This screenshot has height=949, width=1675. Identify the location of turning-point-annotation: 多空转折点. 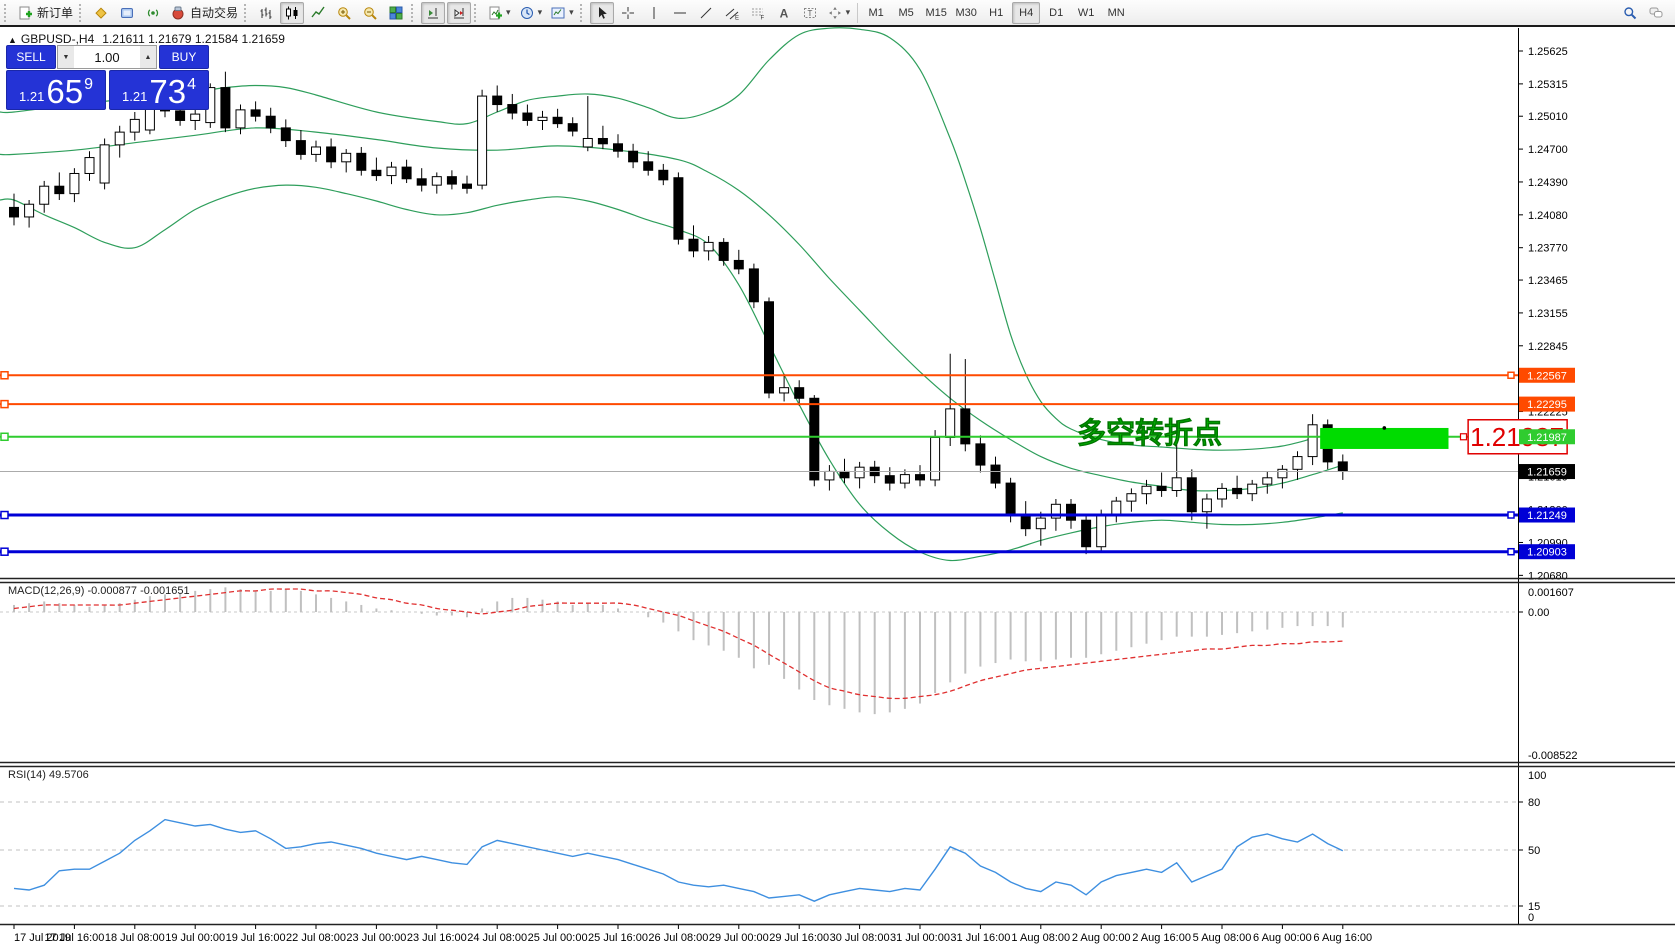
(1150, 433).